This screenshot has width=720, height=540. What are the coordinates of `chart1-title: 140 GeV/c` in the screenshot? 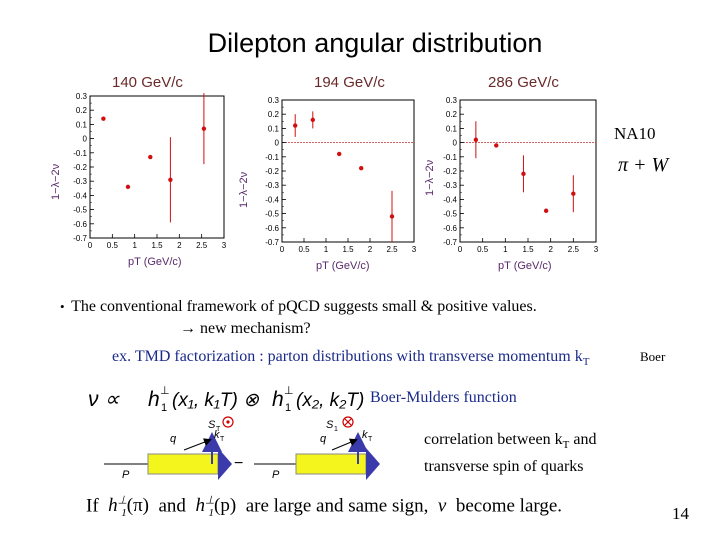 It's located at (147, 82).